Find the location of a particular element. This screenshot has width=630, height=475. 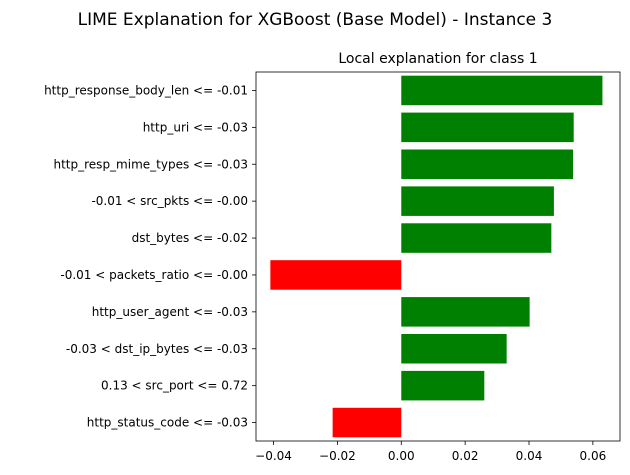

y-tick-label: http_uri <= -0.03 is located at coordinates (195, 127).